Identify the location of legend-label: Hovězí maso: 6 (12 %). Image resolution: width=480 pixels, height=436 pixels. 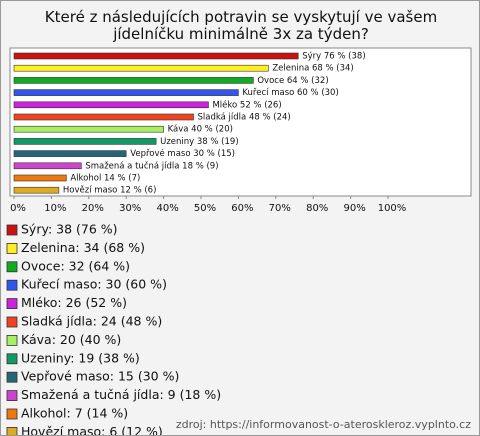
(92, 429).